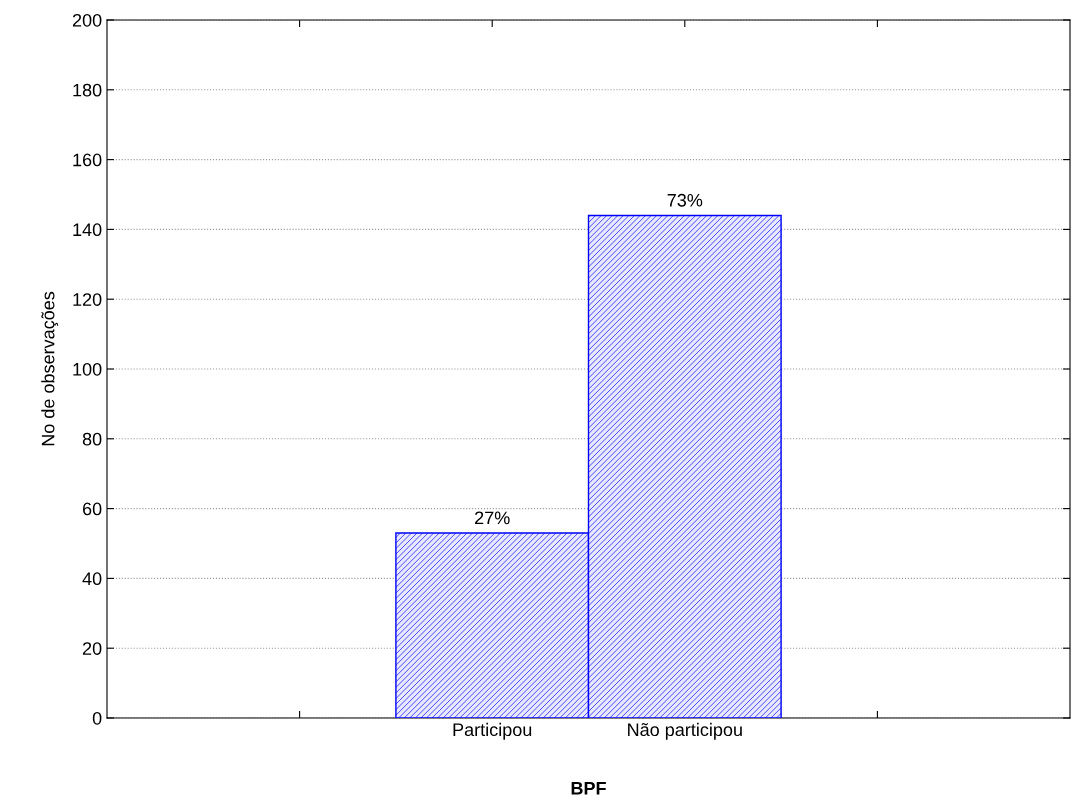  What do you see at coordinates (492, 518) in the screenshot?
I see `annotation: 27%` at bounding box center [492, 518].